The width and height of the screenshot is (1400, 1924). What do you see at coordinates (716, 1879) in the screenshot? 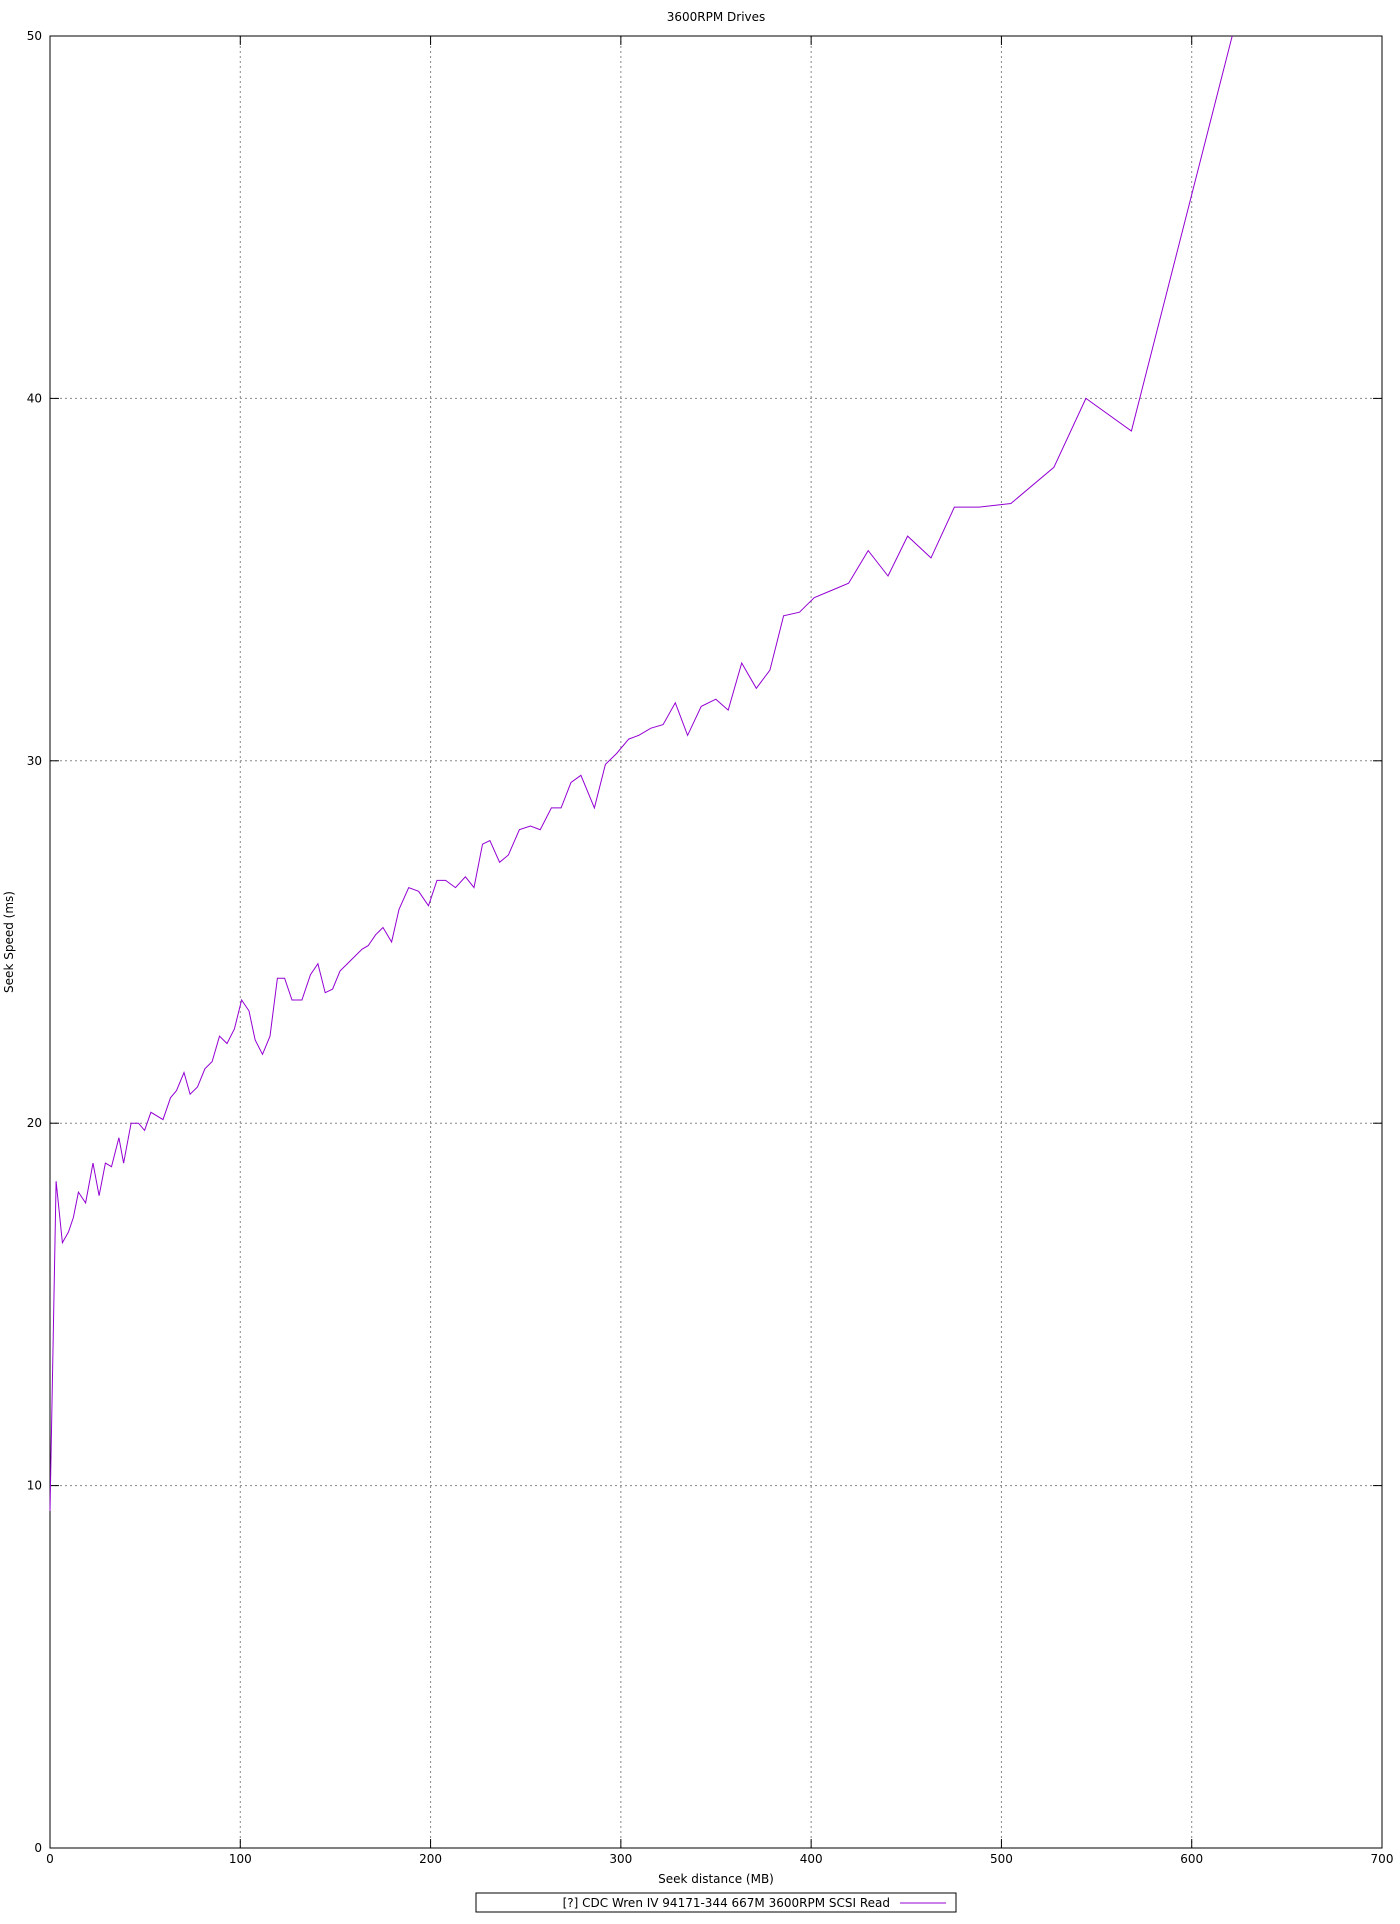
I see `x-axis-label: Seek distance (MB)` at bounding box center [716, 1879].